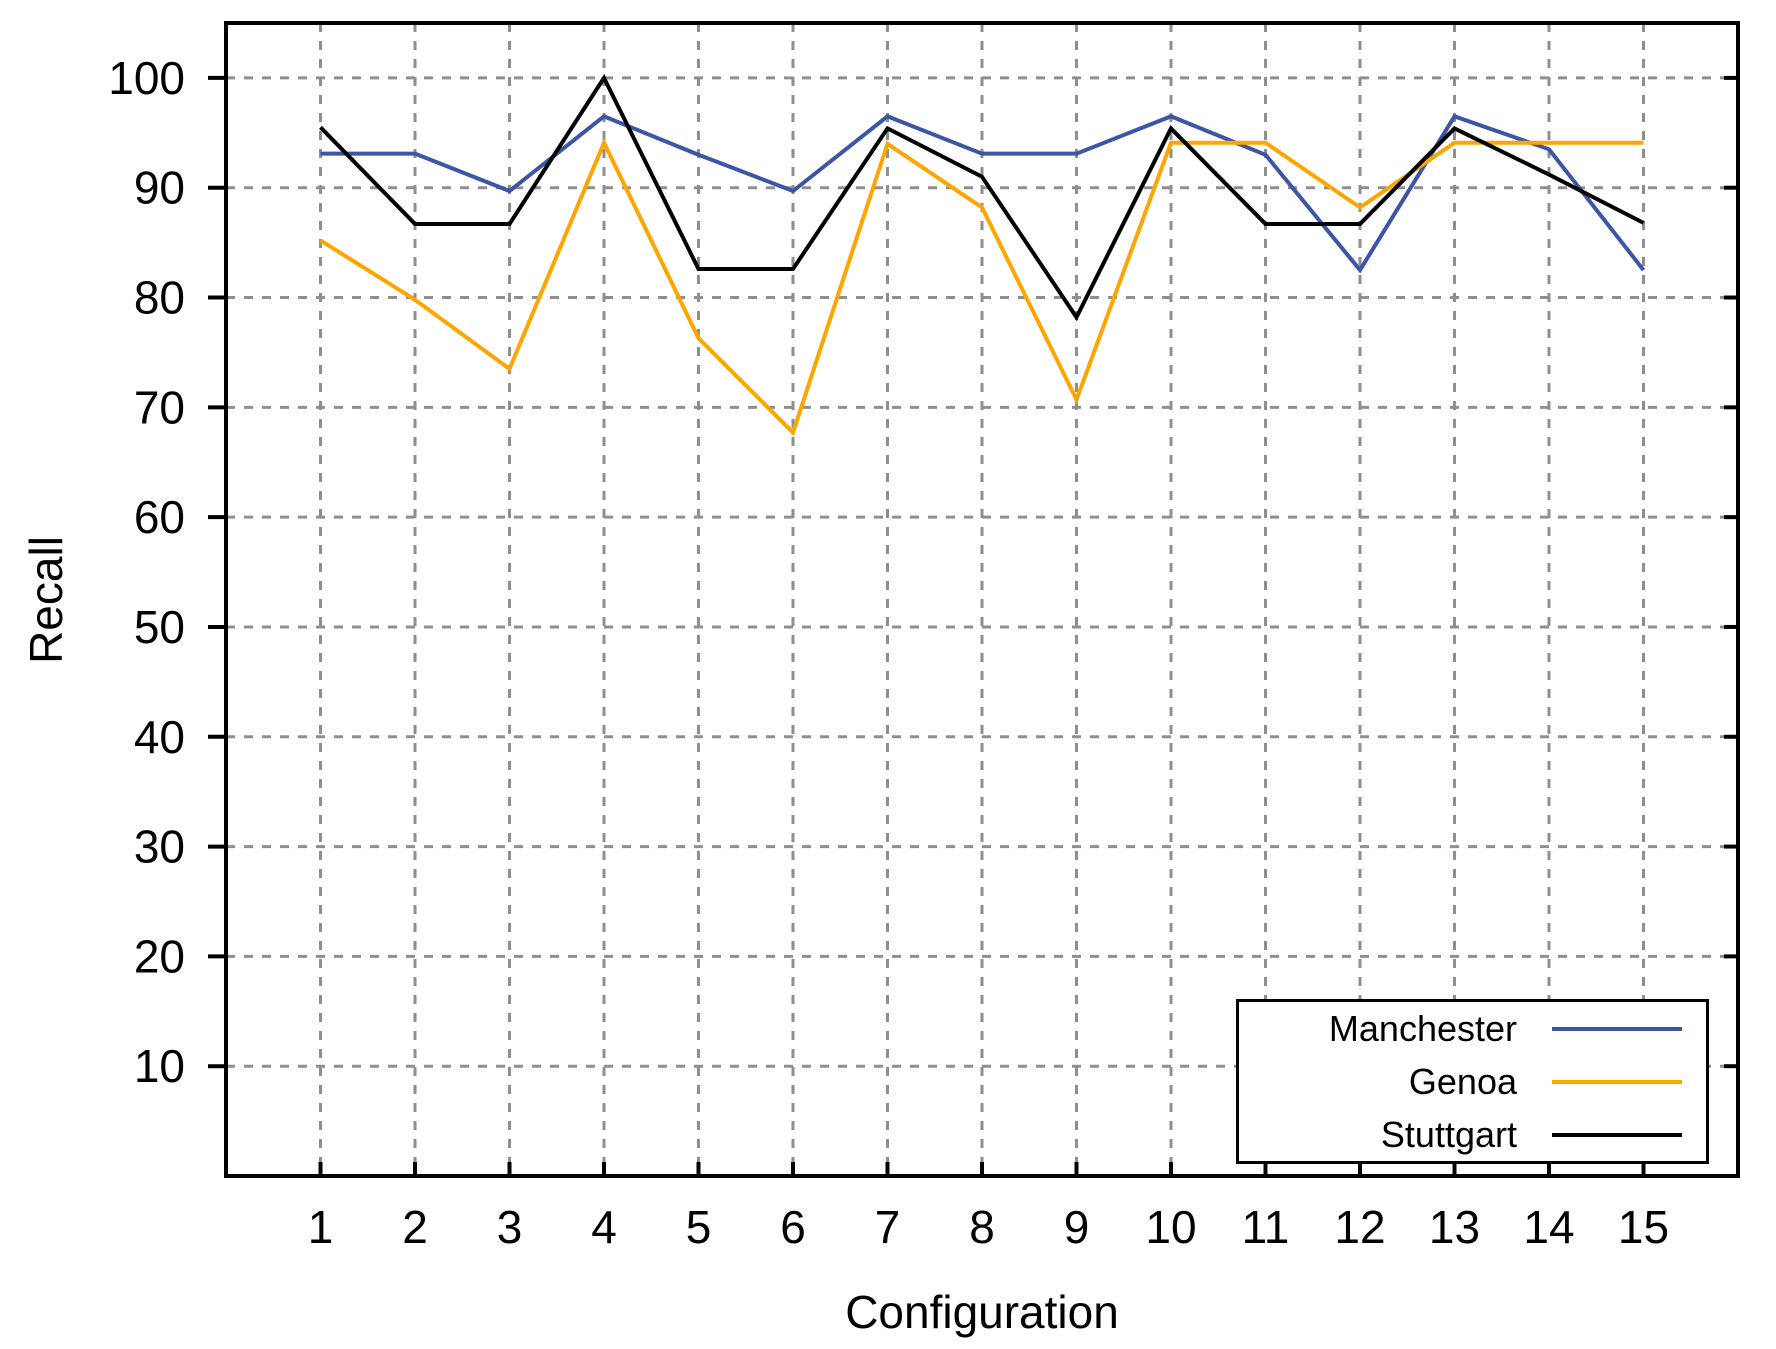  Describe the element at coordinates (146, 78) in the screenshot. I see `y-tick-label: 100` at that location.